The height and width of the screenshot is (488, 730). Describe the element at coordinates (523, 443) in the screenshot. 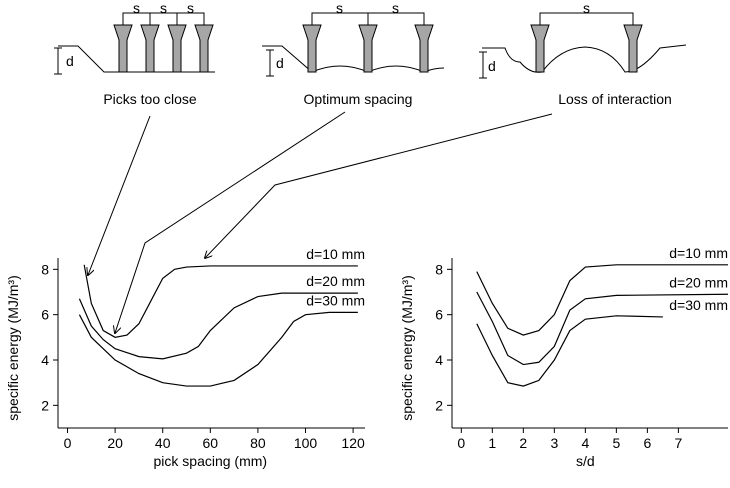

I see `x-tick-label: 2` at that location.